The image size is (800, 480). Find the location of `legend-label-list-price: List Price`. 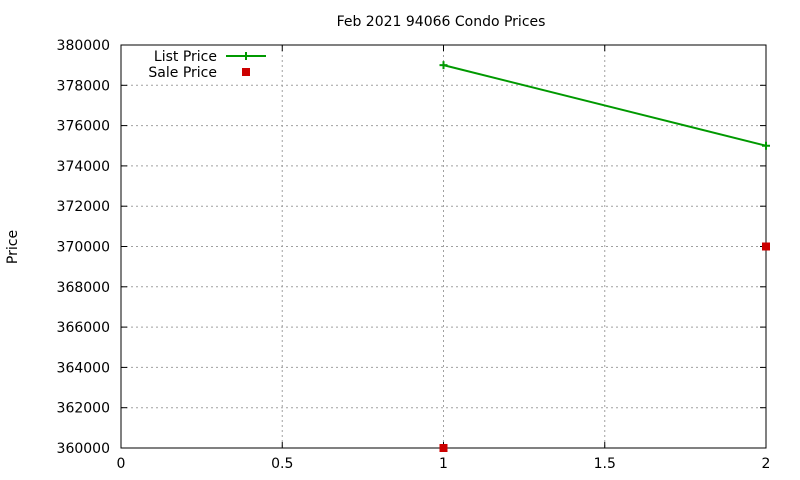

legend-label-list-price: List Price is located at coordinates (185, 57).